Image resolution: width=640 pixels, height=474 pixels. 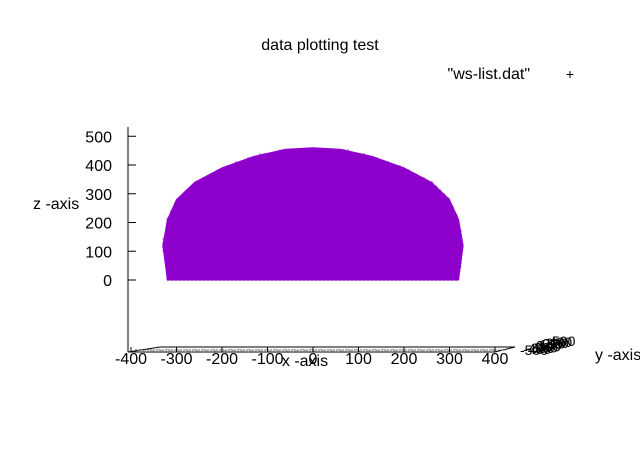 I want to click on z-axis-label: z -axis, so click(x=56, y=204).